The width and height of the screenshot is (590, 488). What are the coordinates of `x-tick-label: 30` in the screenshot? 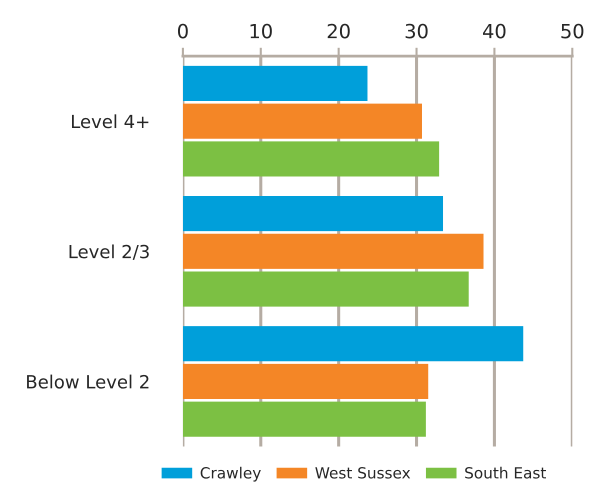 It's located at (417, 31).